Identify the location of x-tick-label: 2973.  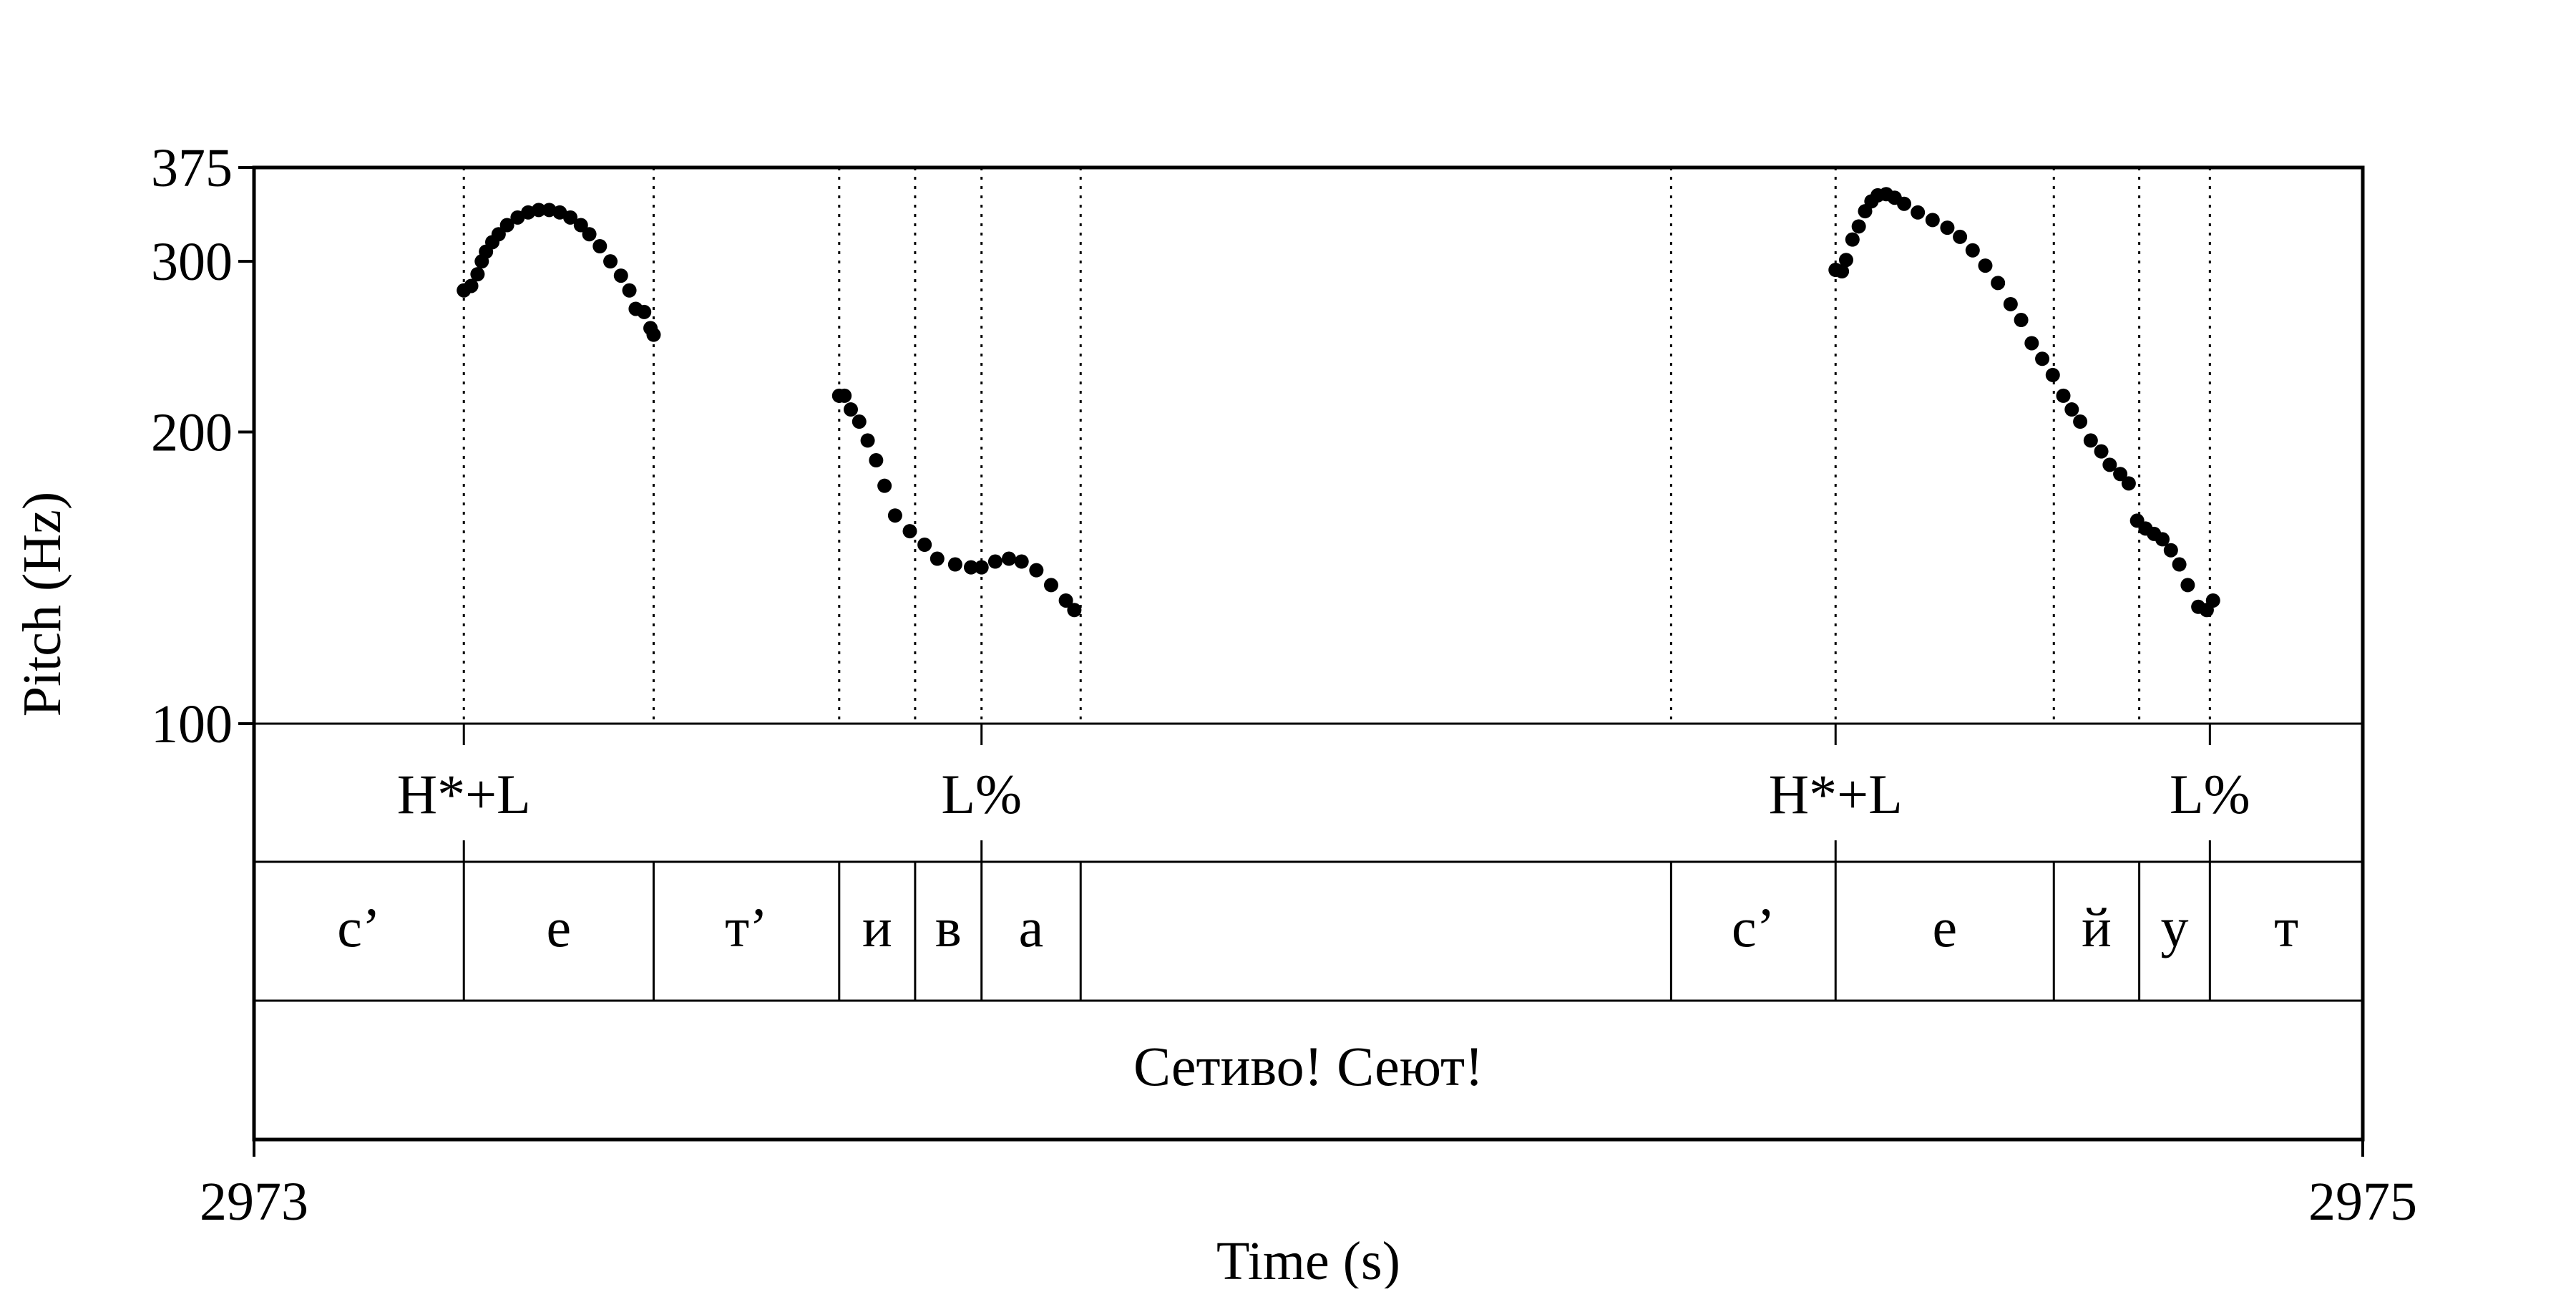
(254, 1202).